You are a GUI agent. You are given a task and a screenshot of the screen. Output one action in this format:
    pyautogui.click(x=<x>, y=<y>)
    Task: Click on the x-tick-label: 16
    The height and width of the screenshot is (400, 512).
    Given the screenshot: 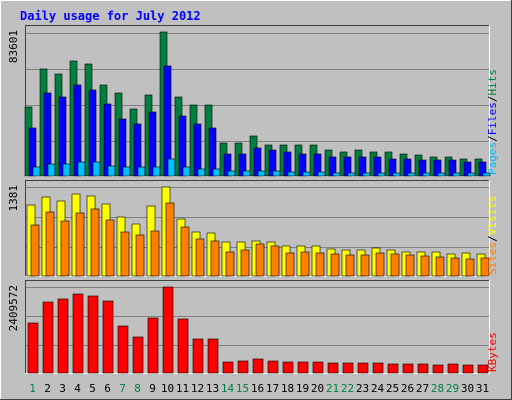 What is the action you would take?
    pyautogui.click(x=257, y=388)
    